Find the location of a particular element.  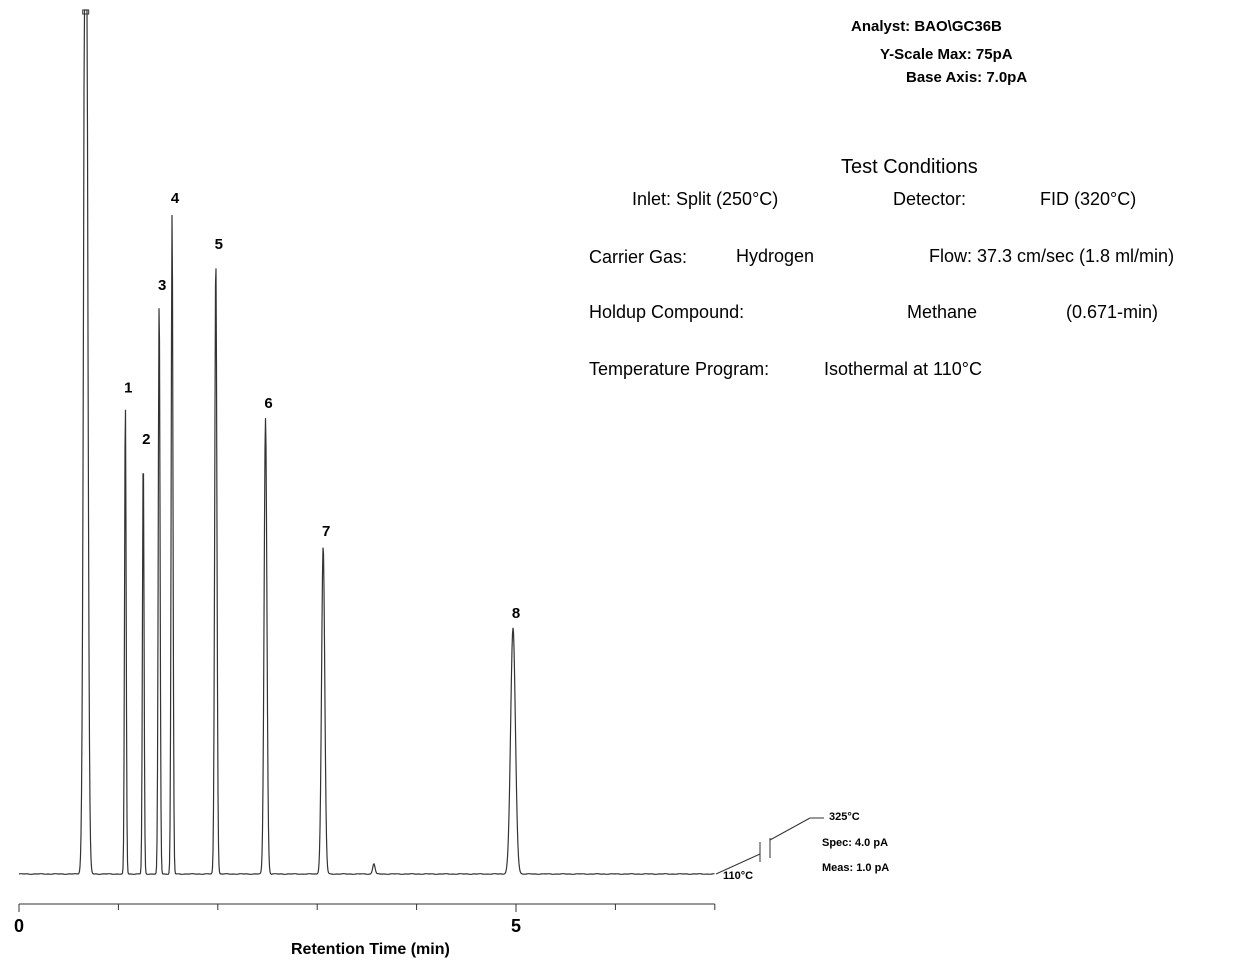

holdup-value: Methane is located at coordinates (942, 312).